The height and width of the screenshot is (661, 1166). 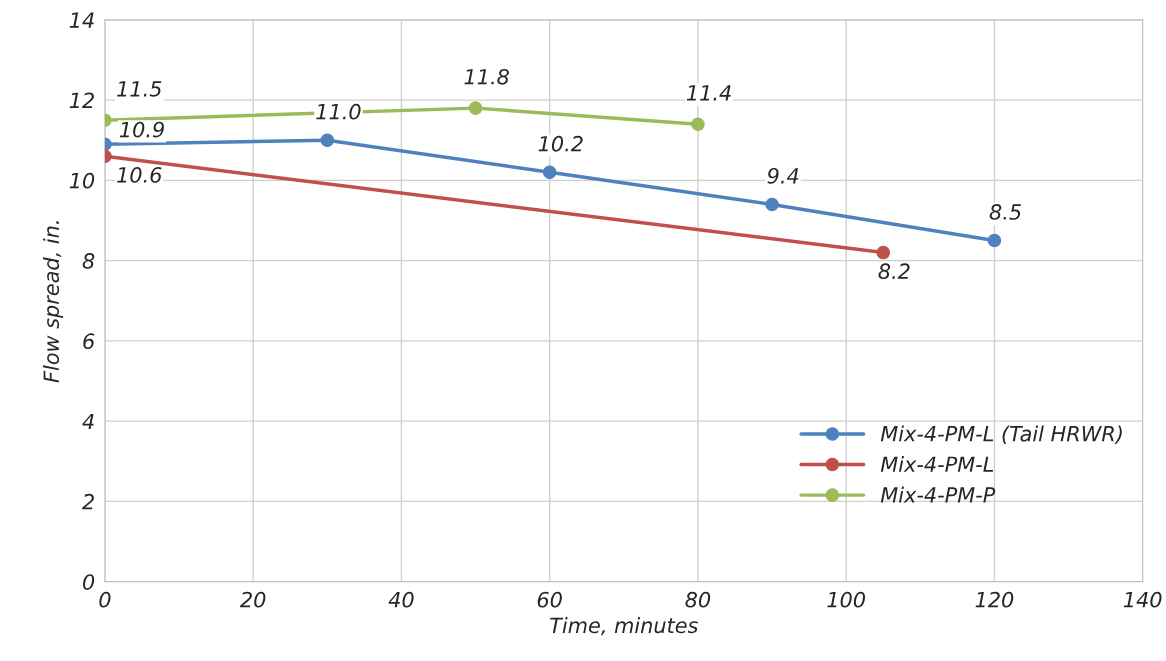 I want to click on x-tick-label: 140, so click(x=1142, y=599).